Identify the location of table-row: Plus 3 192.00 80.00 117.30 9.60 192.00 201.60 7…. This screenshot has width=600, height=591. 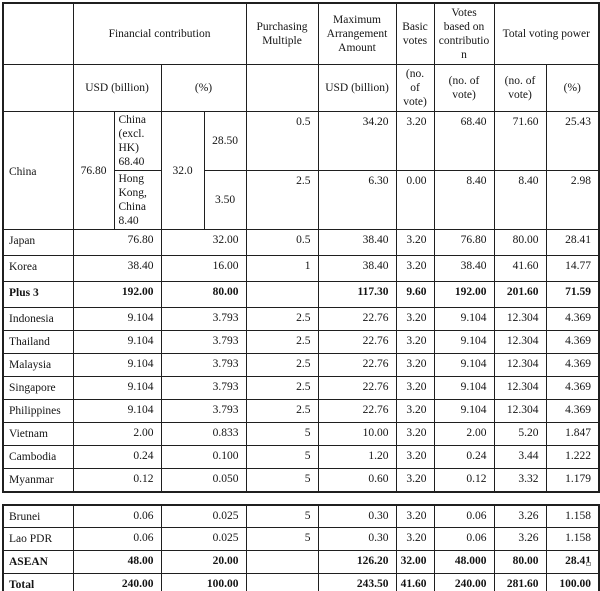
(301, 295).